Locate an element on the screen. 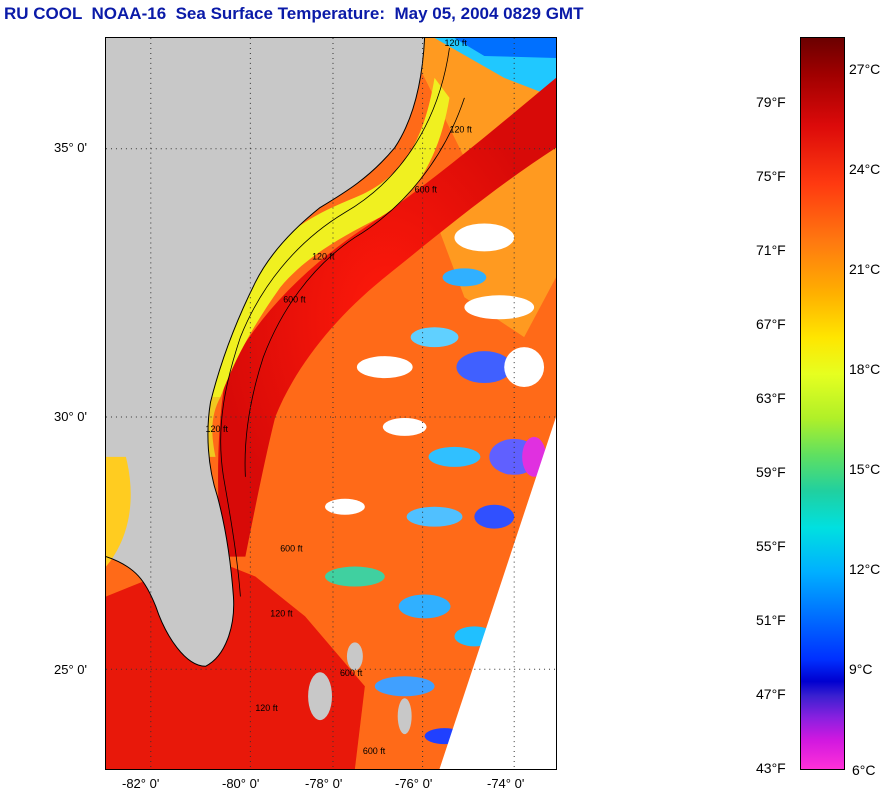 The image size is (889, 793). lon-label-82: -82° 0' is located at coordinates (141, 783).